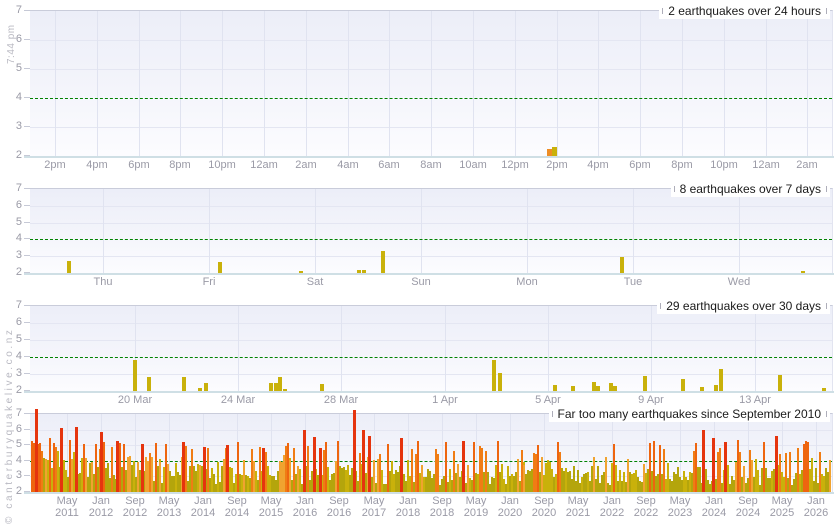 This screenshot has width=835, height=530. Describe the element at coordinates (18, 356) in the screenshot. I see `y-axis-tick-label: 4` at that location.